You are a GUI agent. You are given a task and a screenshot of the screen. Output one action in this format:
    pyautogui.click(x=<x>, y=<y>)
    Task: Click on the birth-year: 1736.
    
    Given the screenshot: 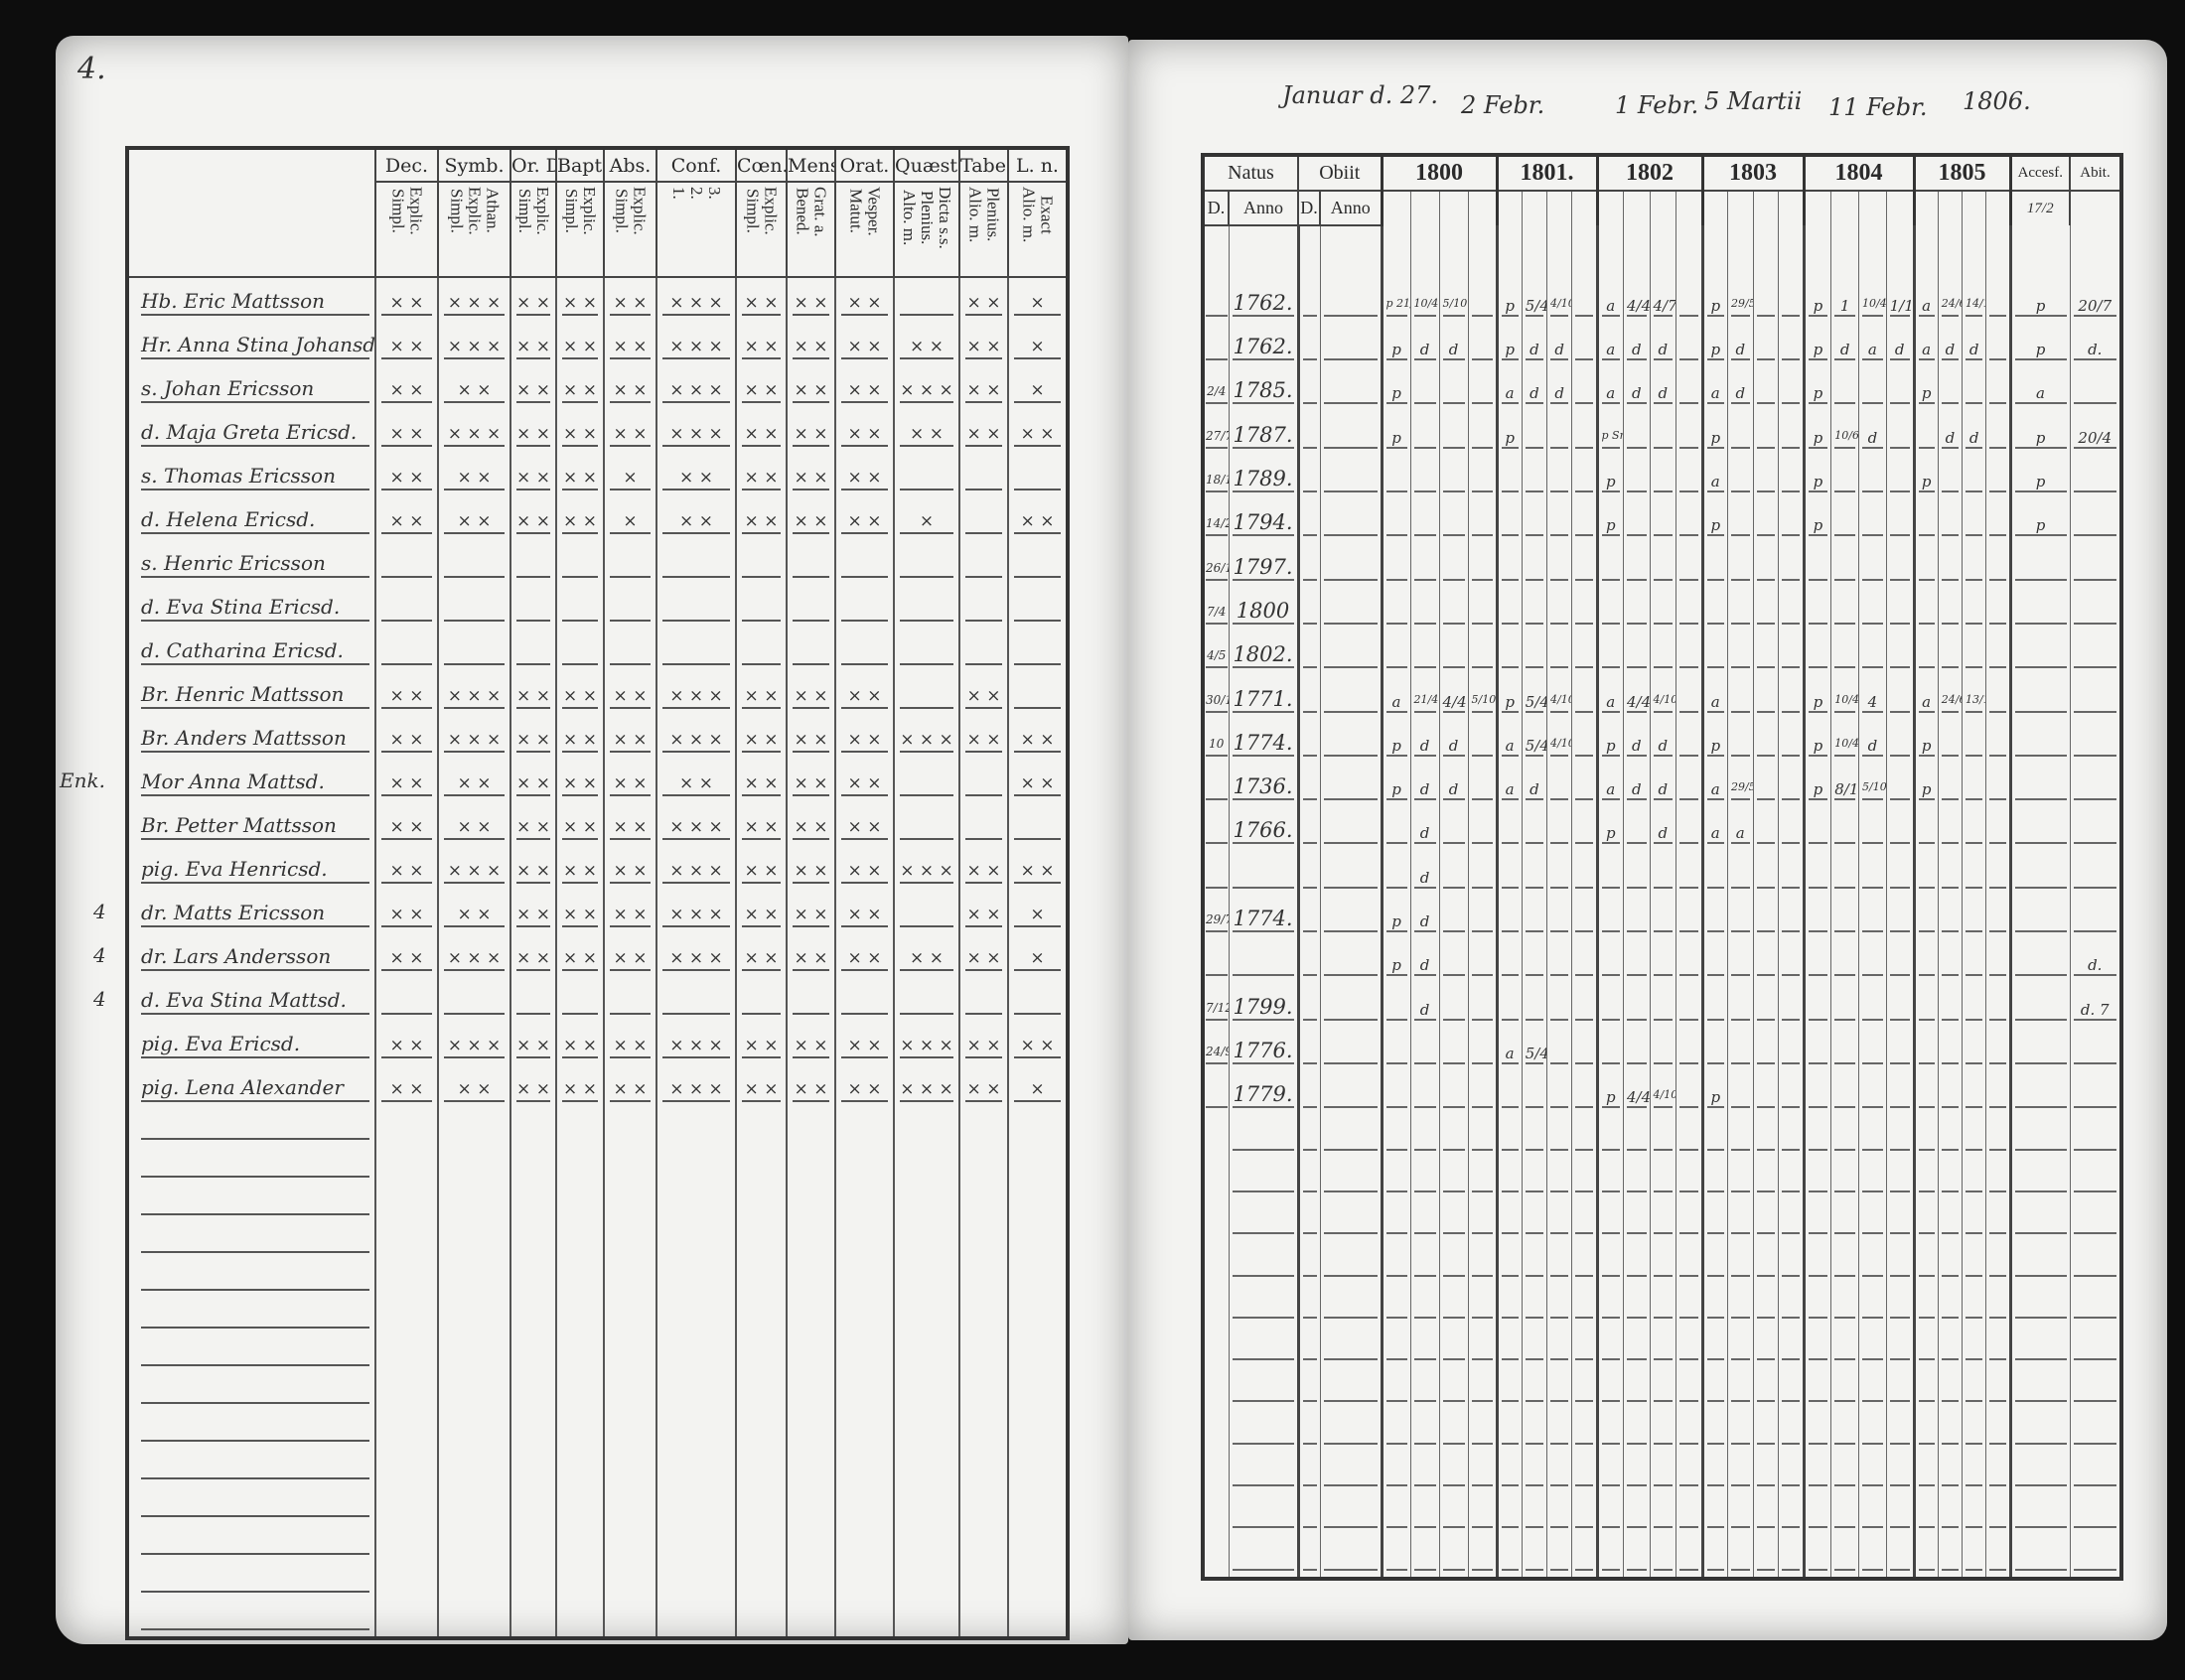 What is the action you would take?
    pyautogui.click(x=1263, y=787)
    